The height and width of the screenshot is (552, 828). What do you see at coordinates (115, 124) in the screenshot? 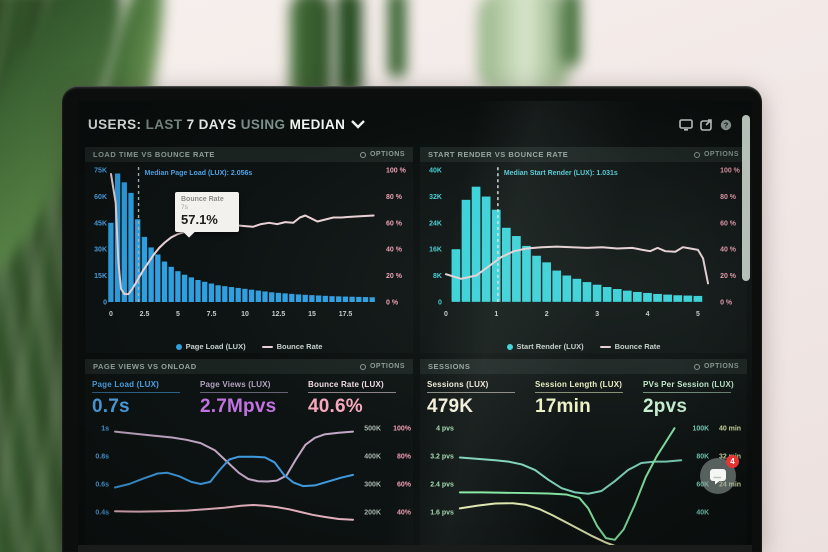
I see `header-users: USERS:` at bounding box center [115, 124].